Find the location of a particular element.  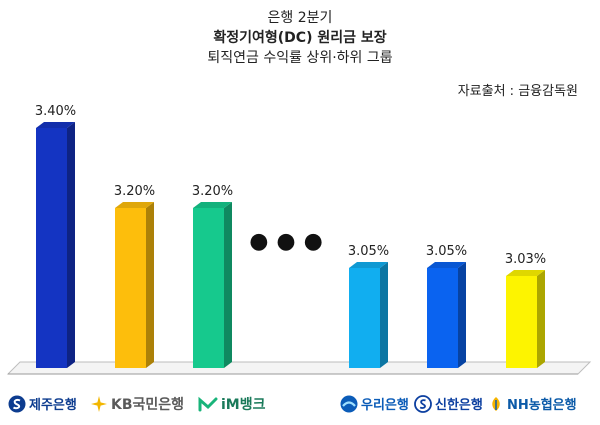

data-label-0: 3.40% is located at coordinates (55, 111).